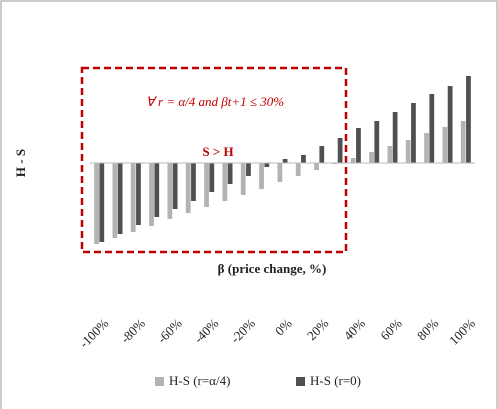 Image resolution: width=498 pixels, height=409 pixels. Describe the element at coordinates (215, 101) in the screenshot. I see `annotation: ∀ r = α/4 and βt+1 ≤ 30%` at that location.